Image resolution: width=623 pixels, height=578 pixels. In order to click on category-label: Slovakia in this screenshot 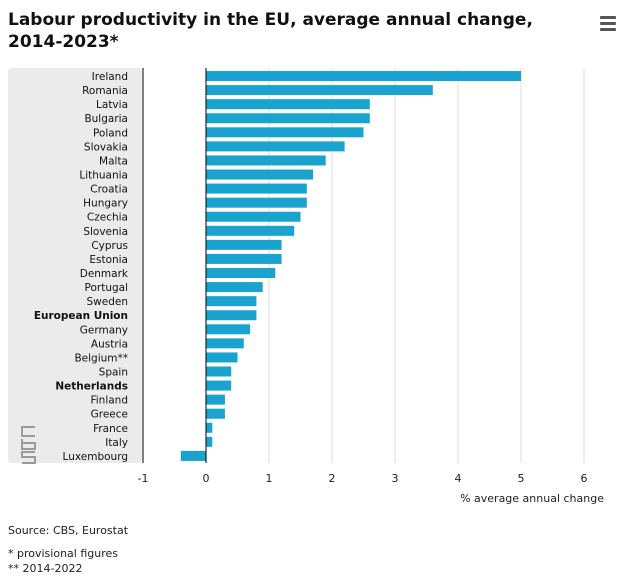, I will do `click(106, 147)`.